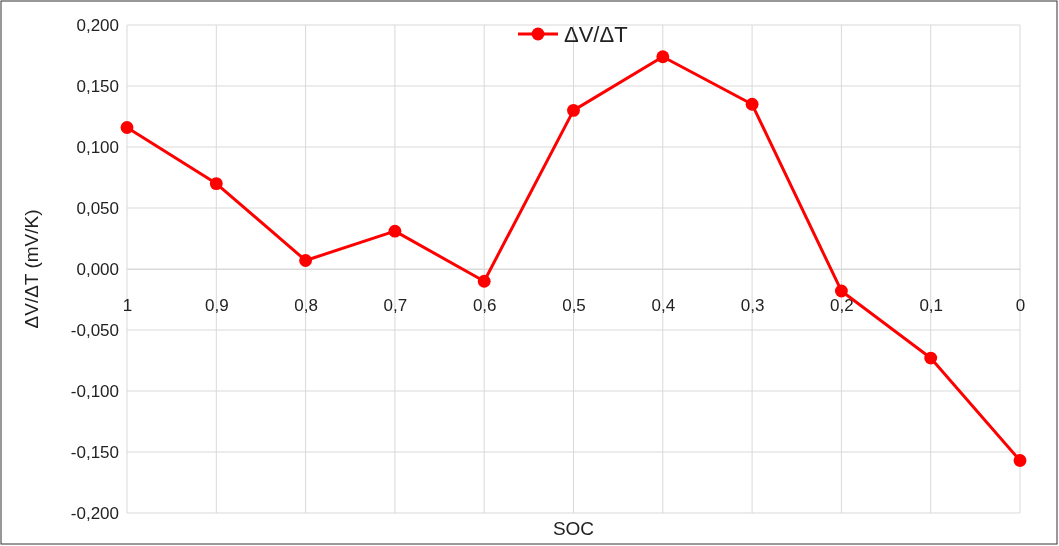  What do you see at coordinates (97, 208) in the screenshot?
I see `y-tick-label: 0,050` at bounding box center [97, 208].